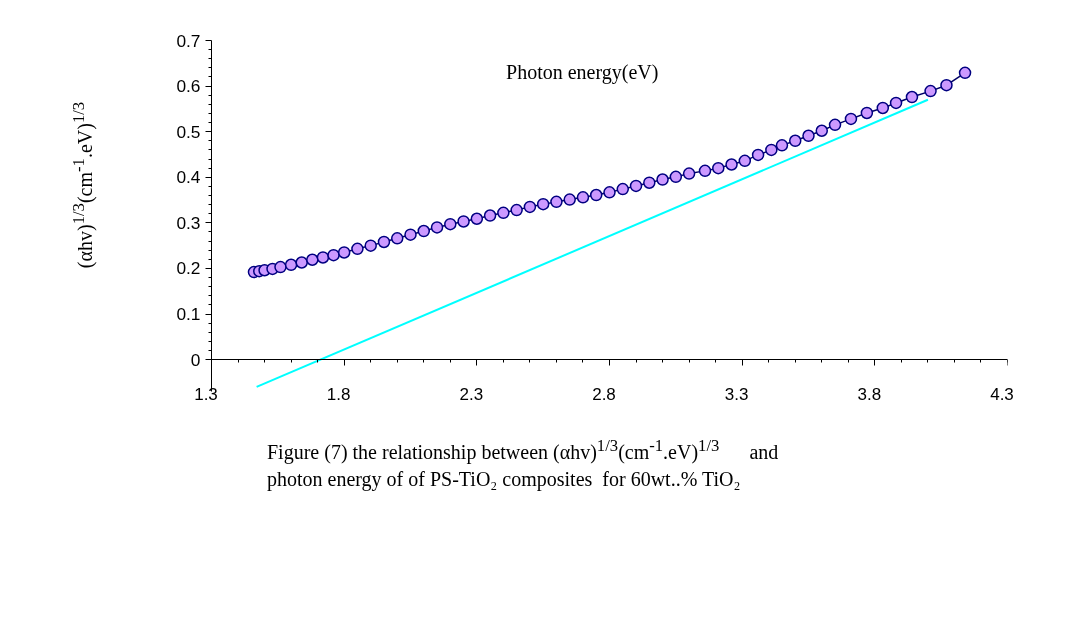  Describe the element at coordinates (188, 40) in the screenshot. I see `y-tick-label: 0.7` at that location.